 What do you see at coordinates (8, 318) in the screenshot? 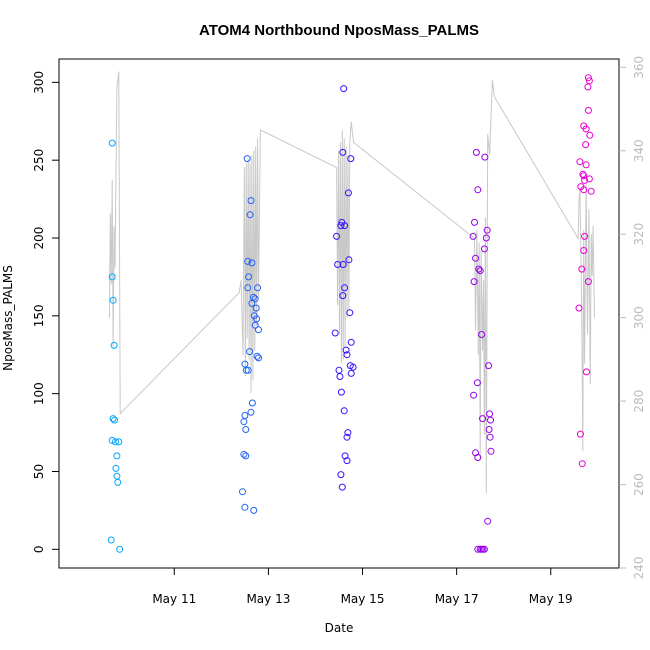
I see `y-axis-label: NposMass_PALMS` at bounding box center [8, 318].